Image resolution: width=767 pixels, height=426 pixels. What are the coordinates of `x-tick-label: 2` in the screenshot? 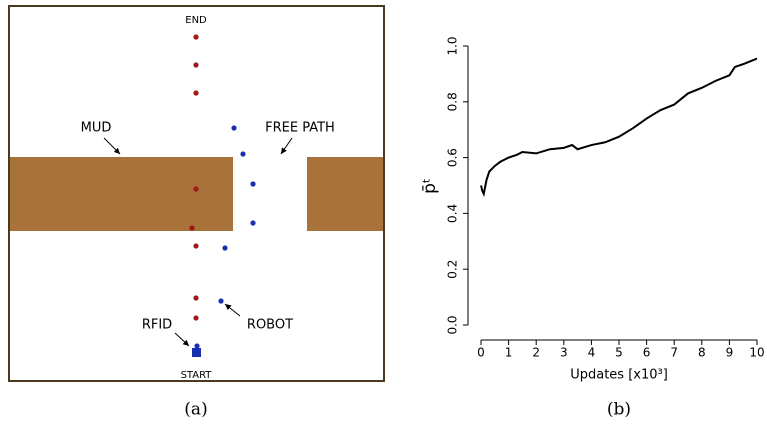 It's located at (536, 353).